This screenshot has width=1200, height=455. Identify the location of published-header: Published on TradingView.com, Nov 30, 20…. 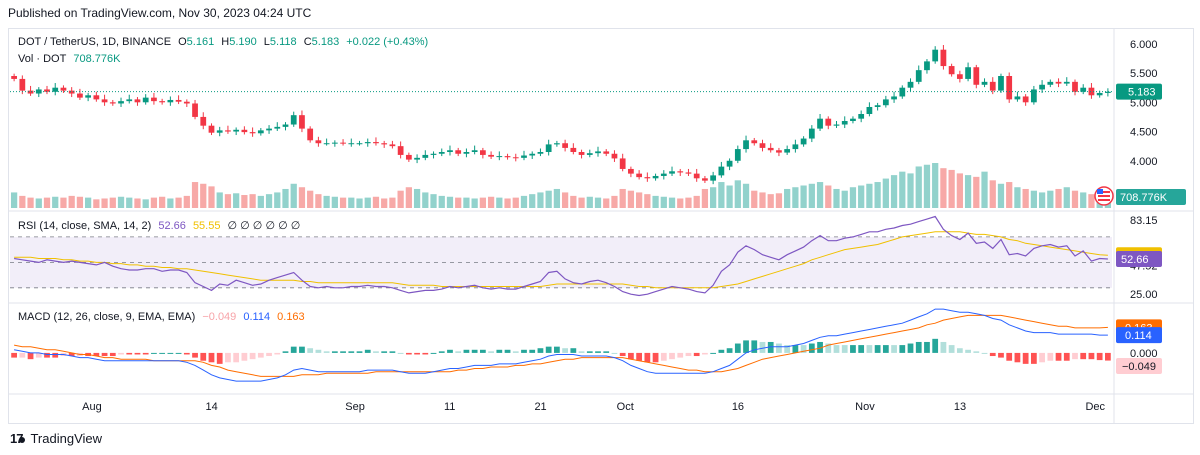
(160, 13).